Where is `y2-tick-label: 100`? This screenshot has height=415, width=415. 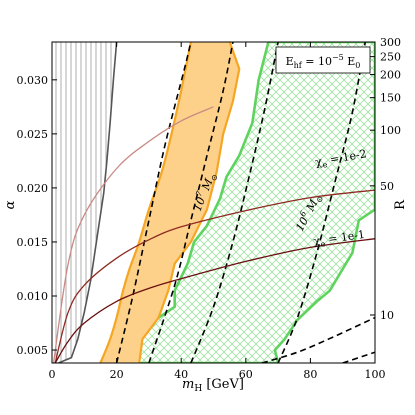
y2-tick-label: 100 is located at coordinates (390, 130).